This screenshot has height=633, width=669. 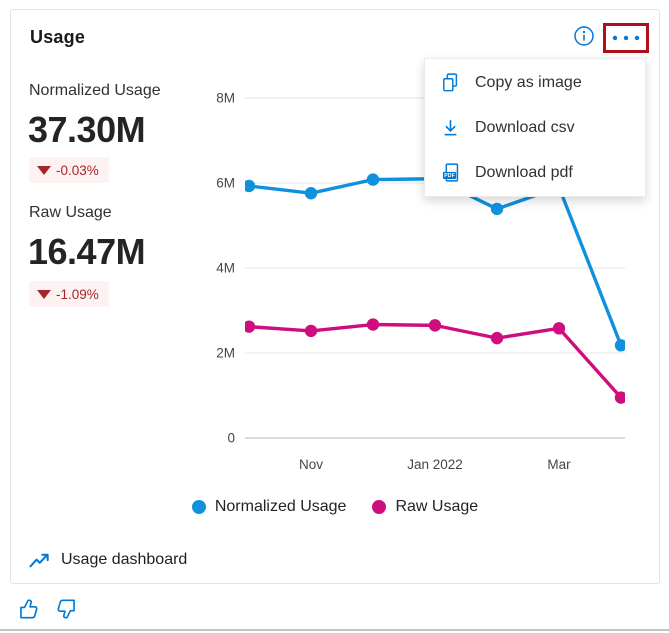 I want to click on metric-value-raw: 16.47M, so click(x=87, y=251).